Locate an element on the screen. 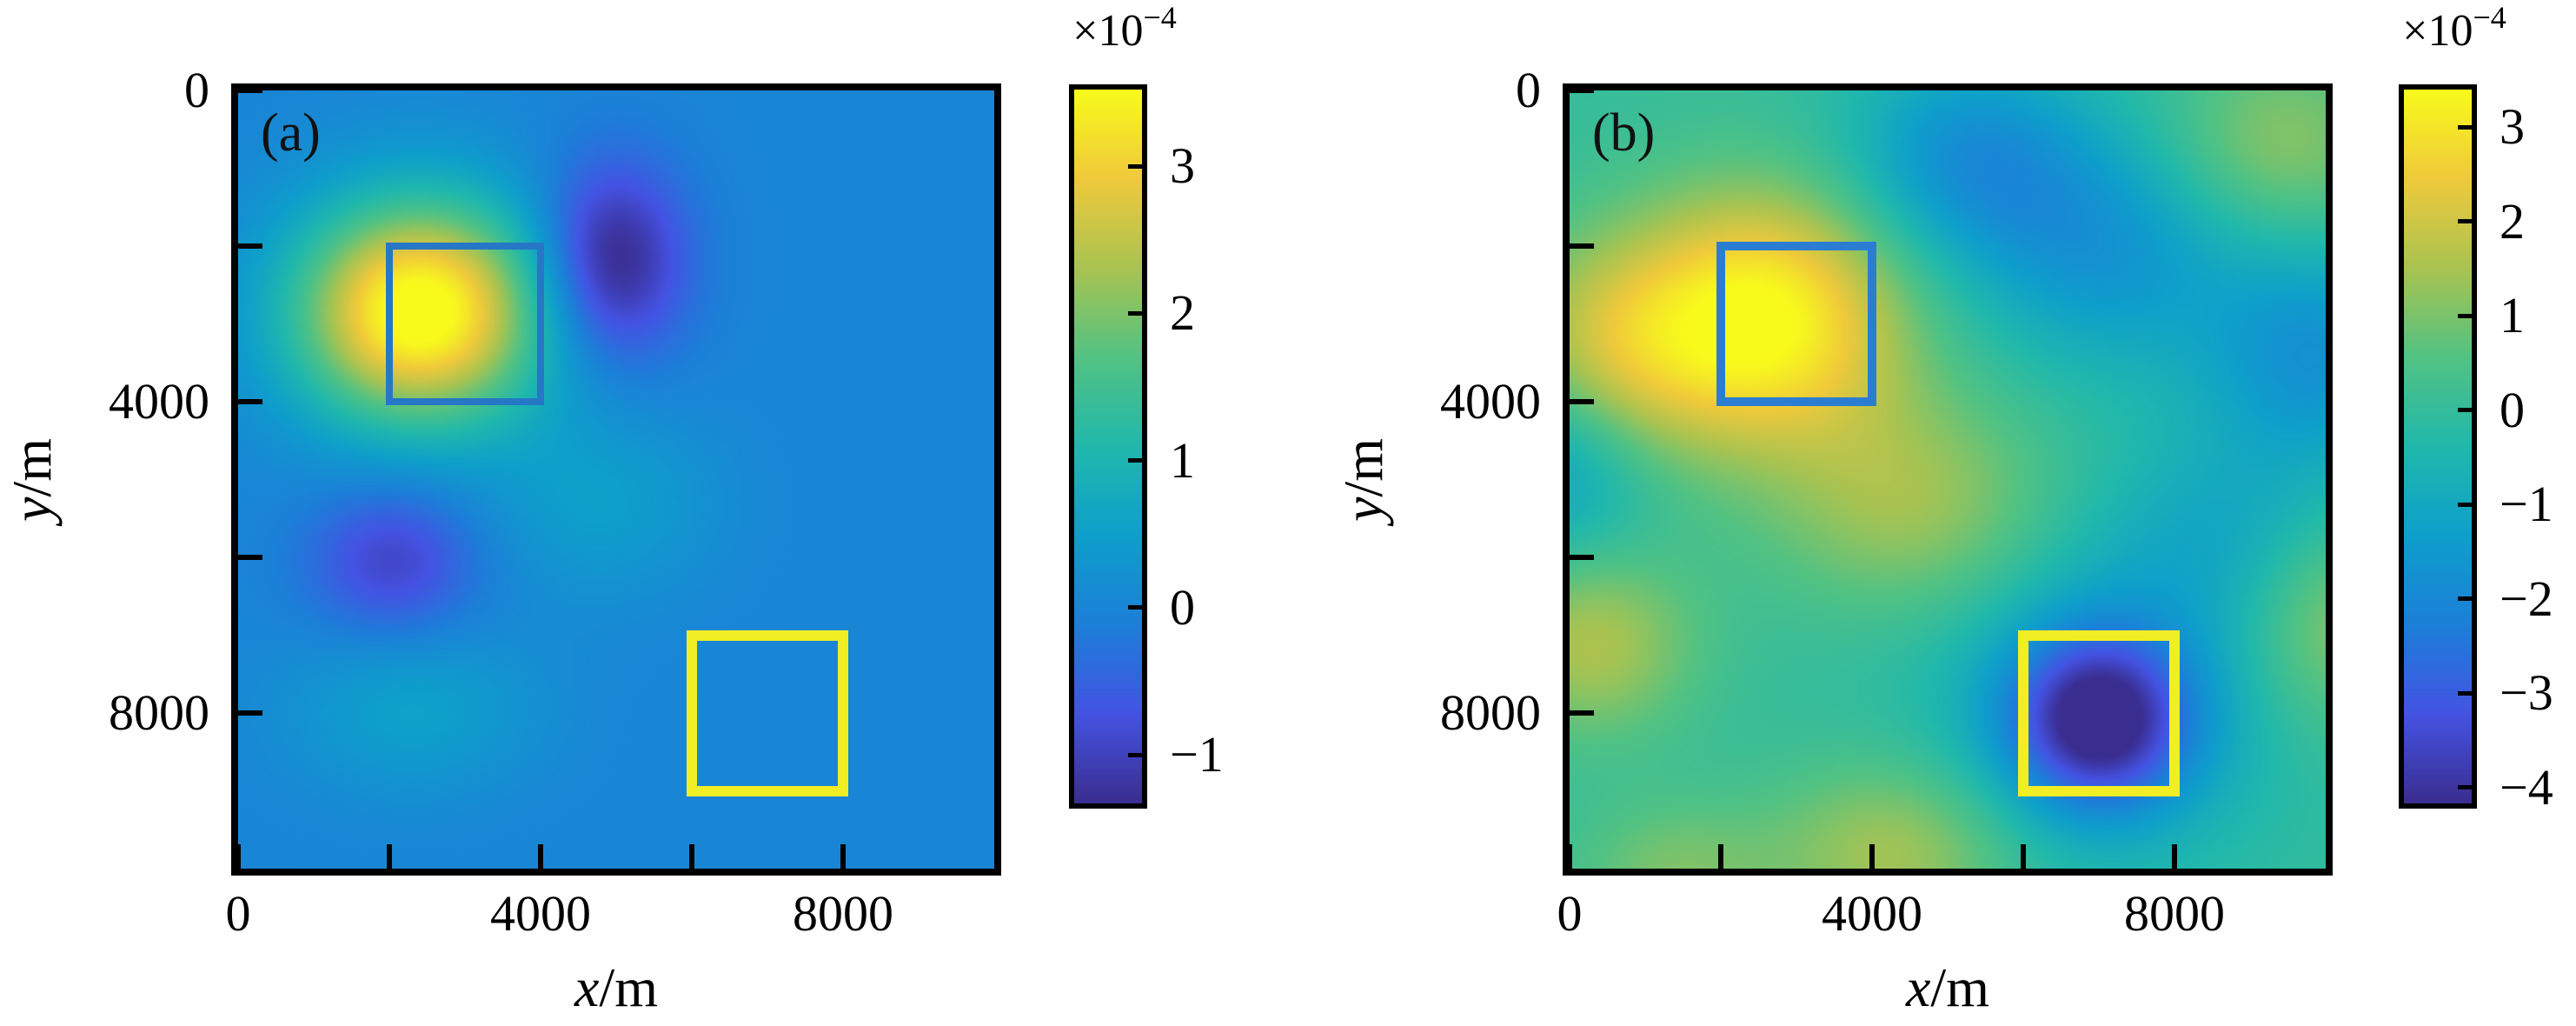 Image resolution: width=2576 pixels, height=1026 pixels. colorbar-tick-label: −2 is located at coordinates (2526, 598).